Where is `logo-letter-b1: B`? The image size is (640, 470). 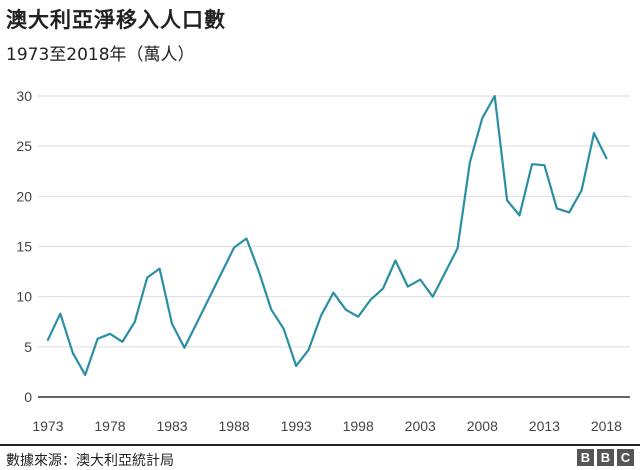
logo-letter-b1: B is located at coordinates (585, 457).